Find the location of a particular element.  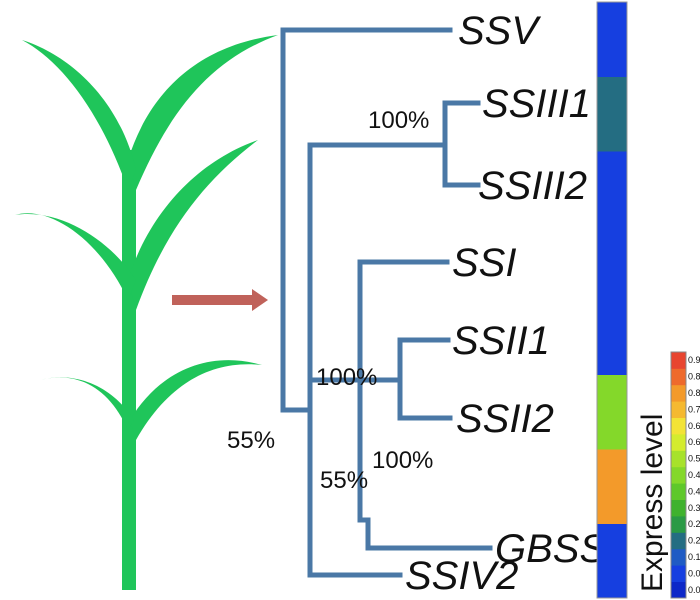

heat-cell-gbss is located at coordinates (612, 486).